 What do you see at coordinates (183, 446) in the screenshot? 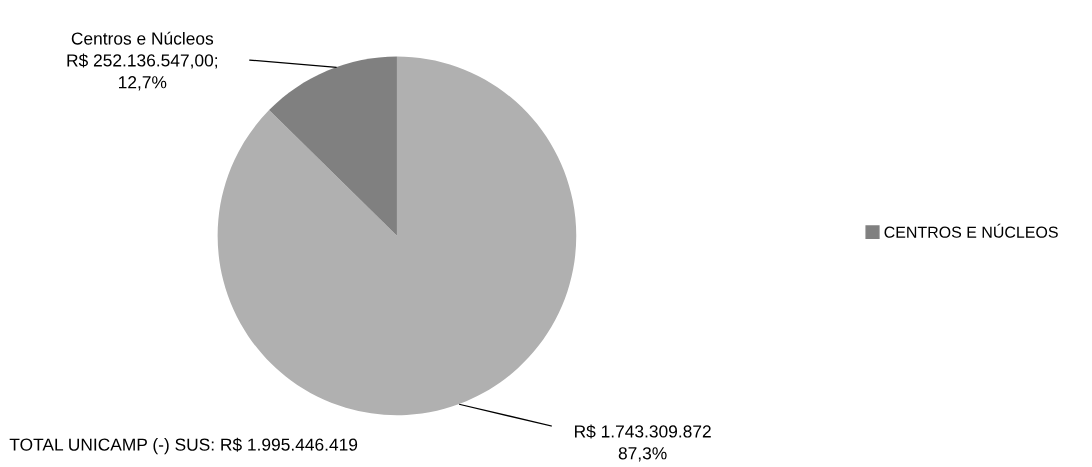
I see `text: TOTAL UNICAMP (-) SUS: R$ 1.995.446.419` at bounding box center [183, 446].